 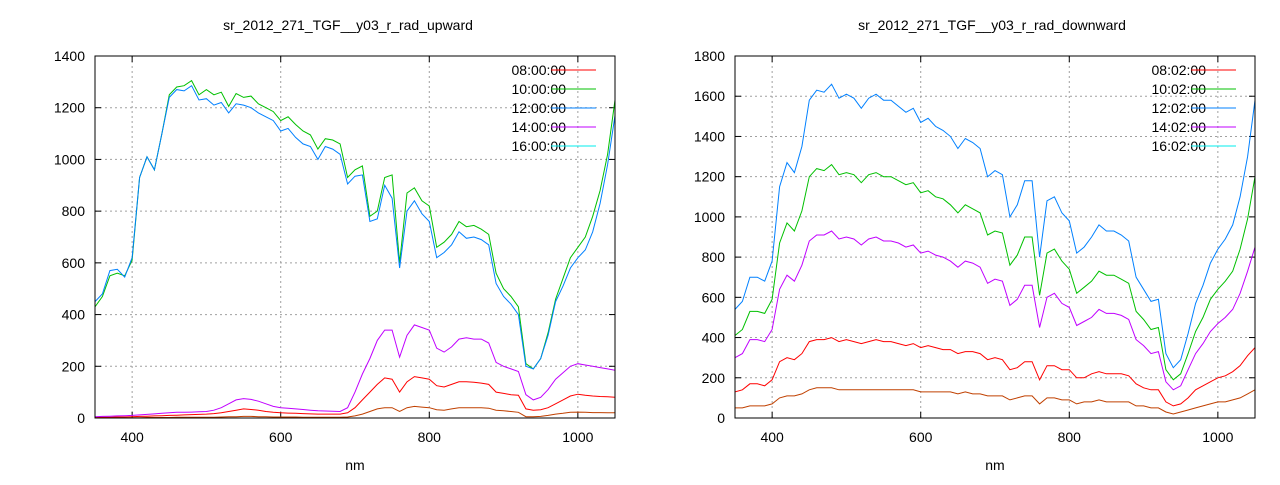 I want to click on legend-label: 16:02:00, so click(x=1179, y=146).